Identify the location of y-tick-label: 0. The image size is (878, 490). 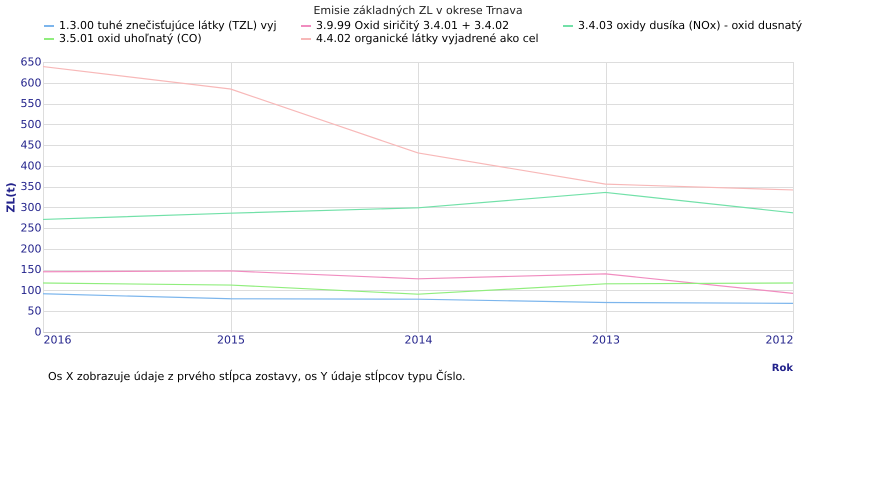
(38, 332).